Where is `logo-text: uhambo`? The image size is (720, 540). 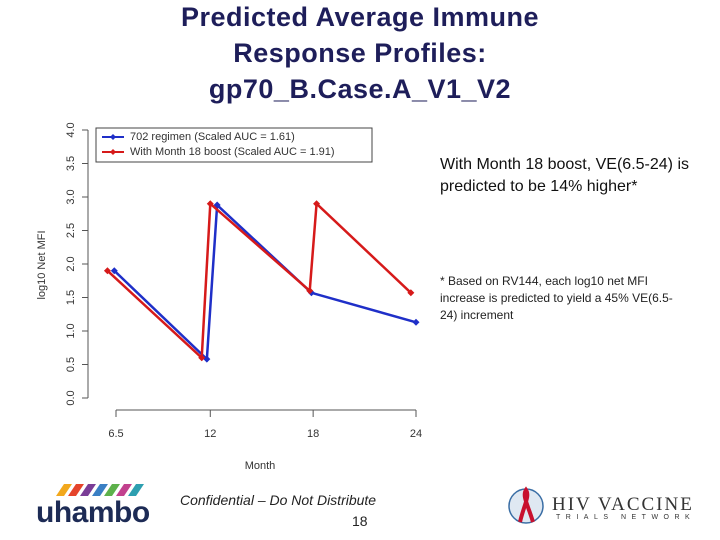
logo-text: uhambo is located at coordinates (93, 512).